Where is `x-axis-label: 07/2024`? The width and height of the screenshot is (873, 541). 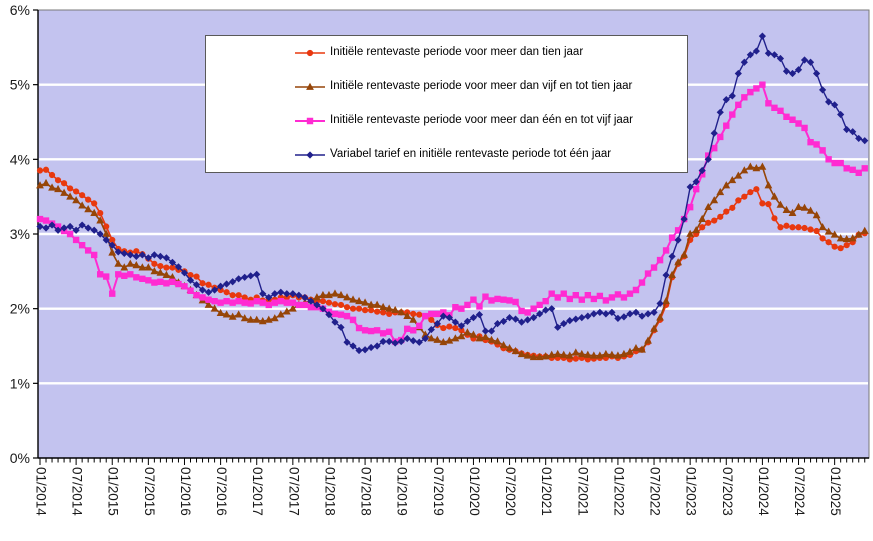
x-axis-label: 07/2024 is located at coordinates (799, 491).